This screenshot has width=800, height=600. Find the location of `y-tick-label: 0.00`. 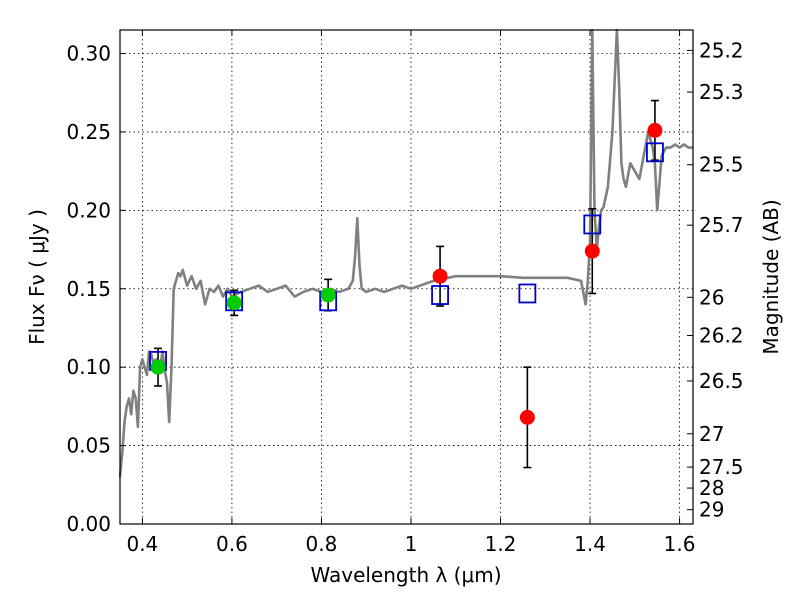

y-tick-label: 0.00 is located at coordinates (88, 524).